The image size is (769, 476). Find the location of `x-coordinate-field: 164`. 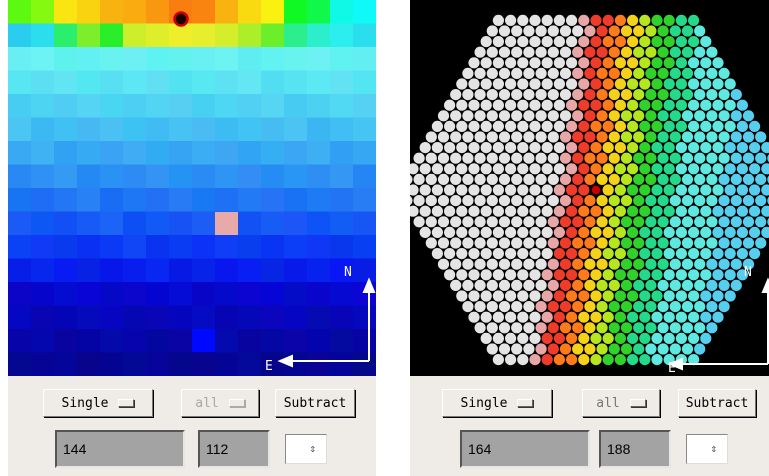

x-coordinate-field: 164 is located at coordinates (525, 449).